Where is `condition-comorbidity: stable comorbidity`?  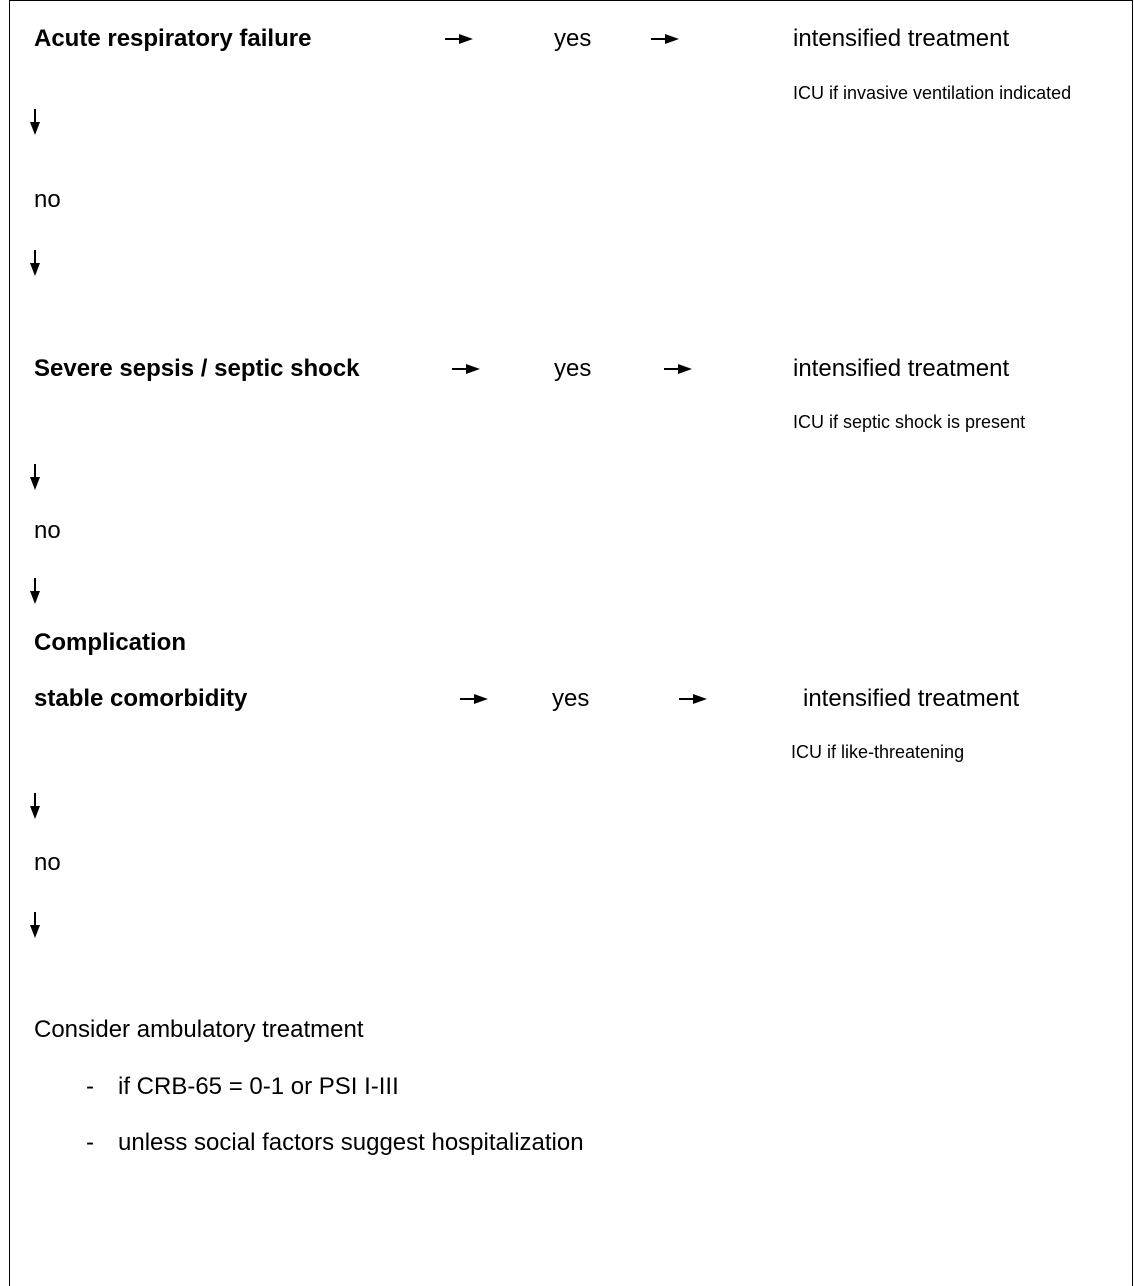
condition-comorbidity: stable comorbidity is located at coordinates (141, 698).